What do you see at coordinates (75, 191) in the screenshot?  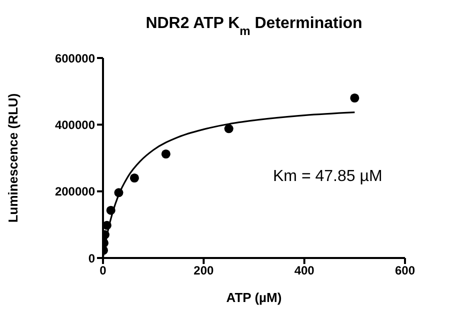 I see `y-tick-label: 200000` at bounding box center [75, 191].